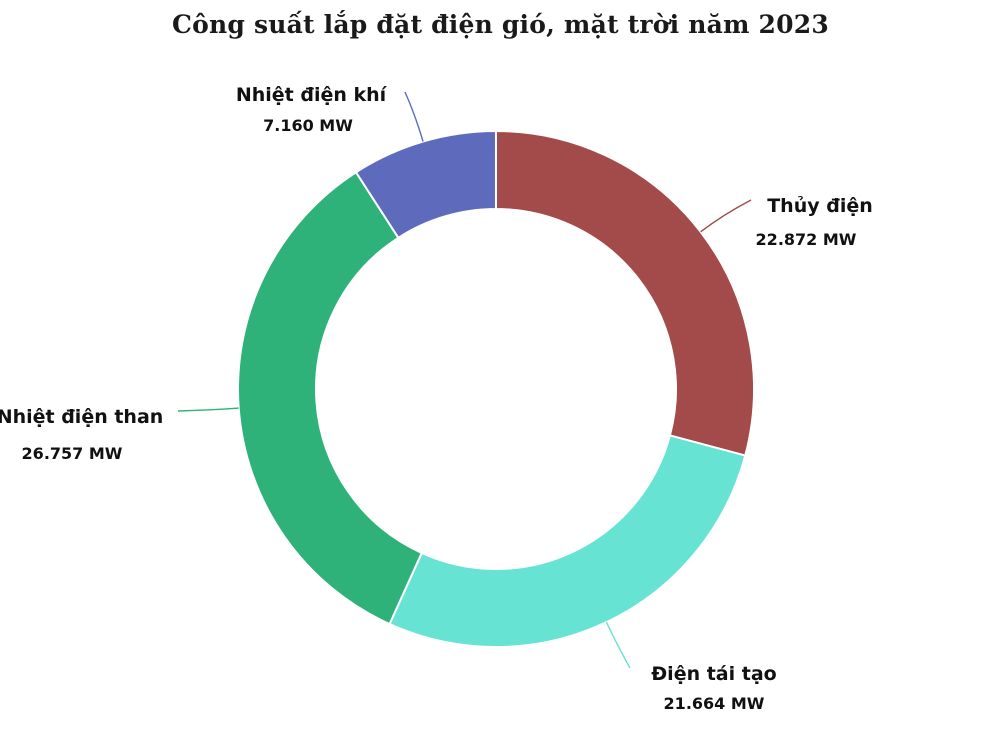 The width and height of the screenshot is (1001, 729). I want to click on leader-line-thuy-dien, so click(726, 216).